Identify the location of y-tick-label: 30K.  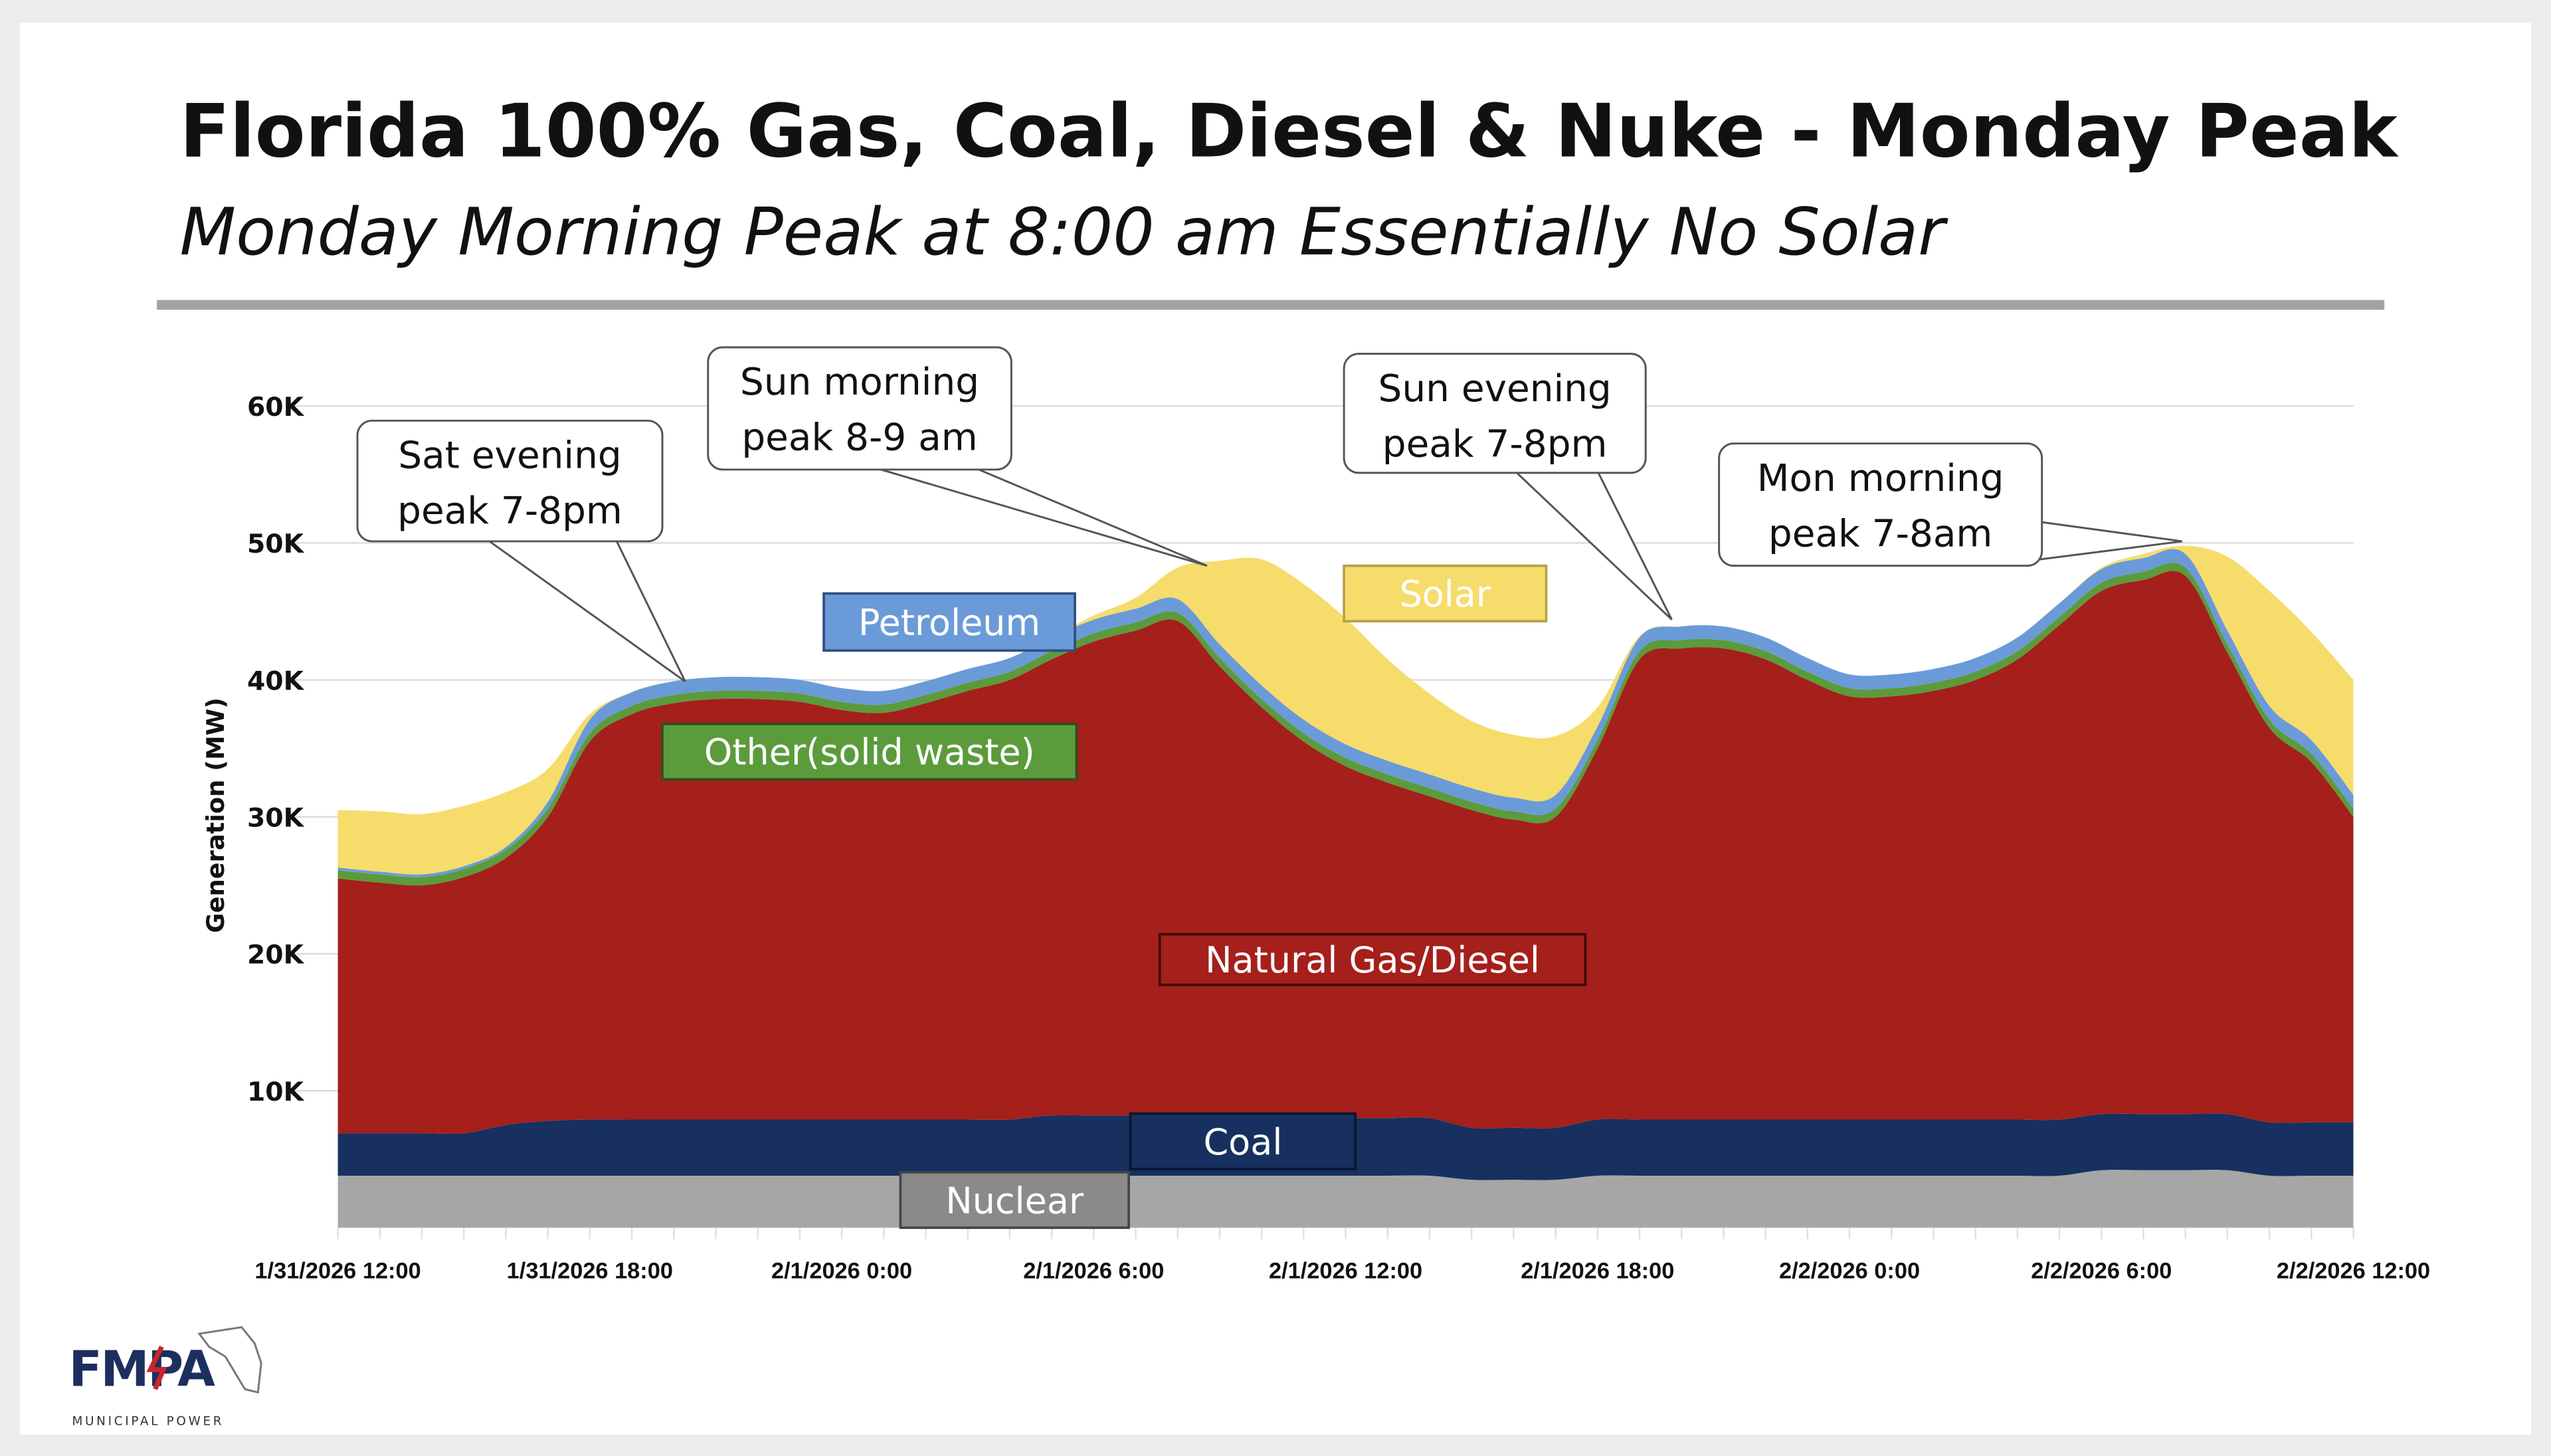
(276, 819).